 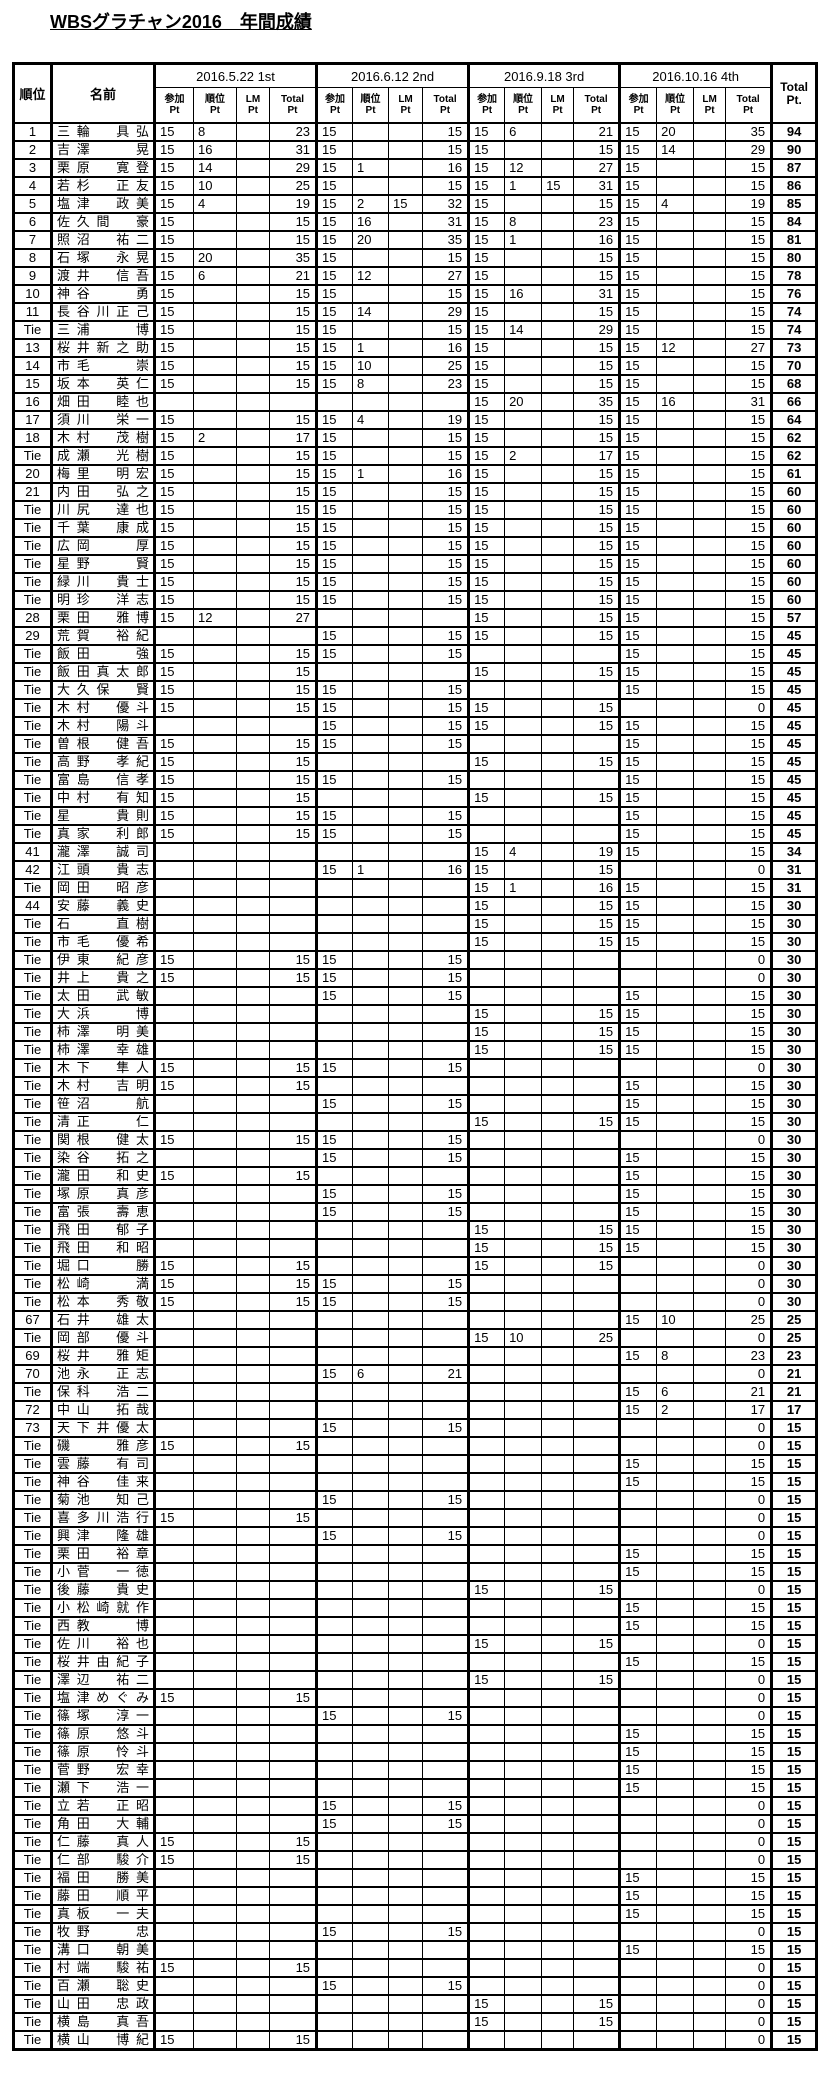 I want to click on name-cell: 仁藤 真人, so click(x=102, y=1842).